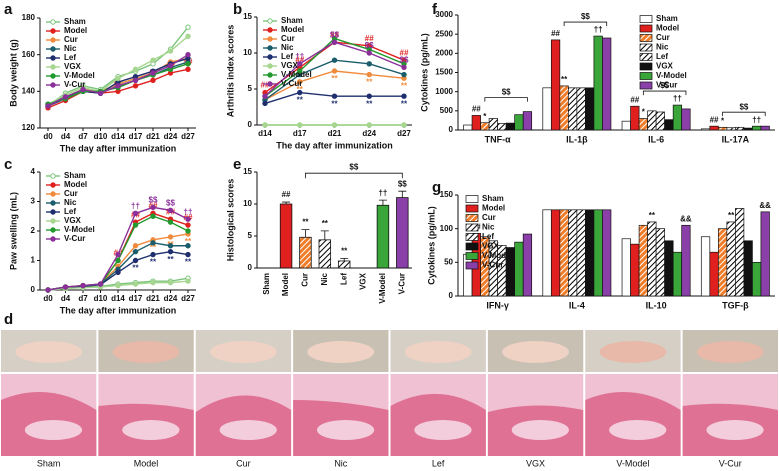 This screenshot has width=779, height=471. Describe the element at coordinates (444, 14) in the screenshot. I see `y-tick-label: 3000` at that location.